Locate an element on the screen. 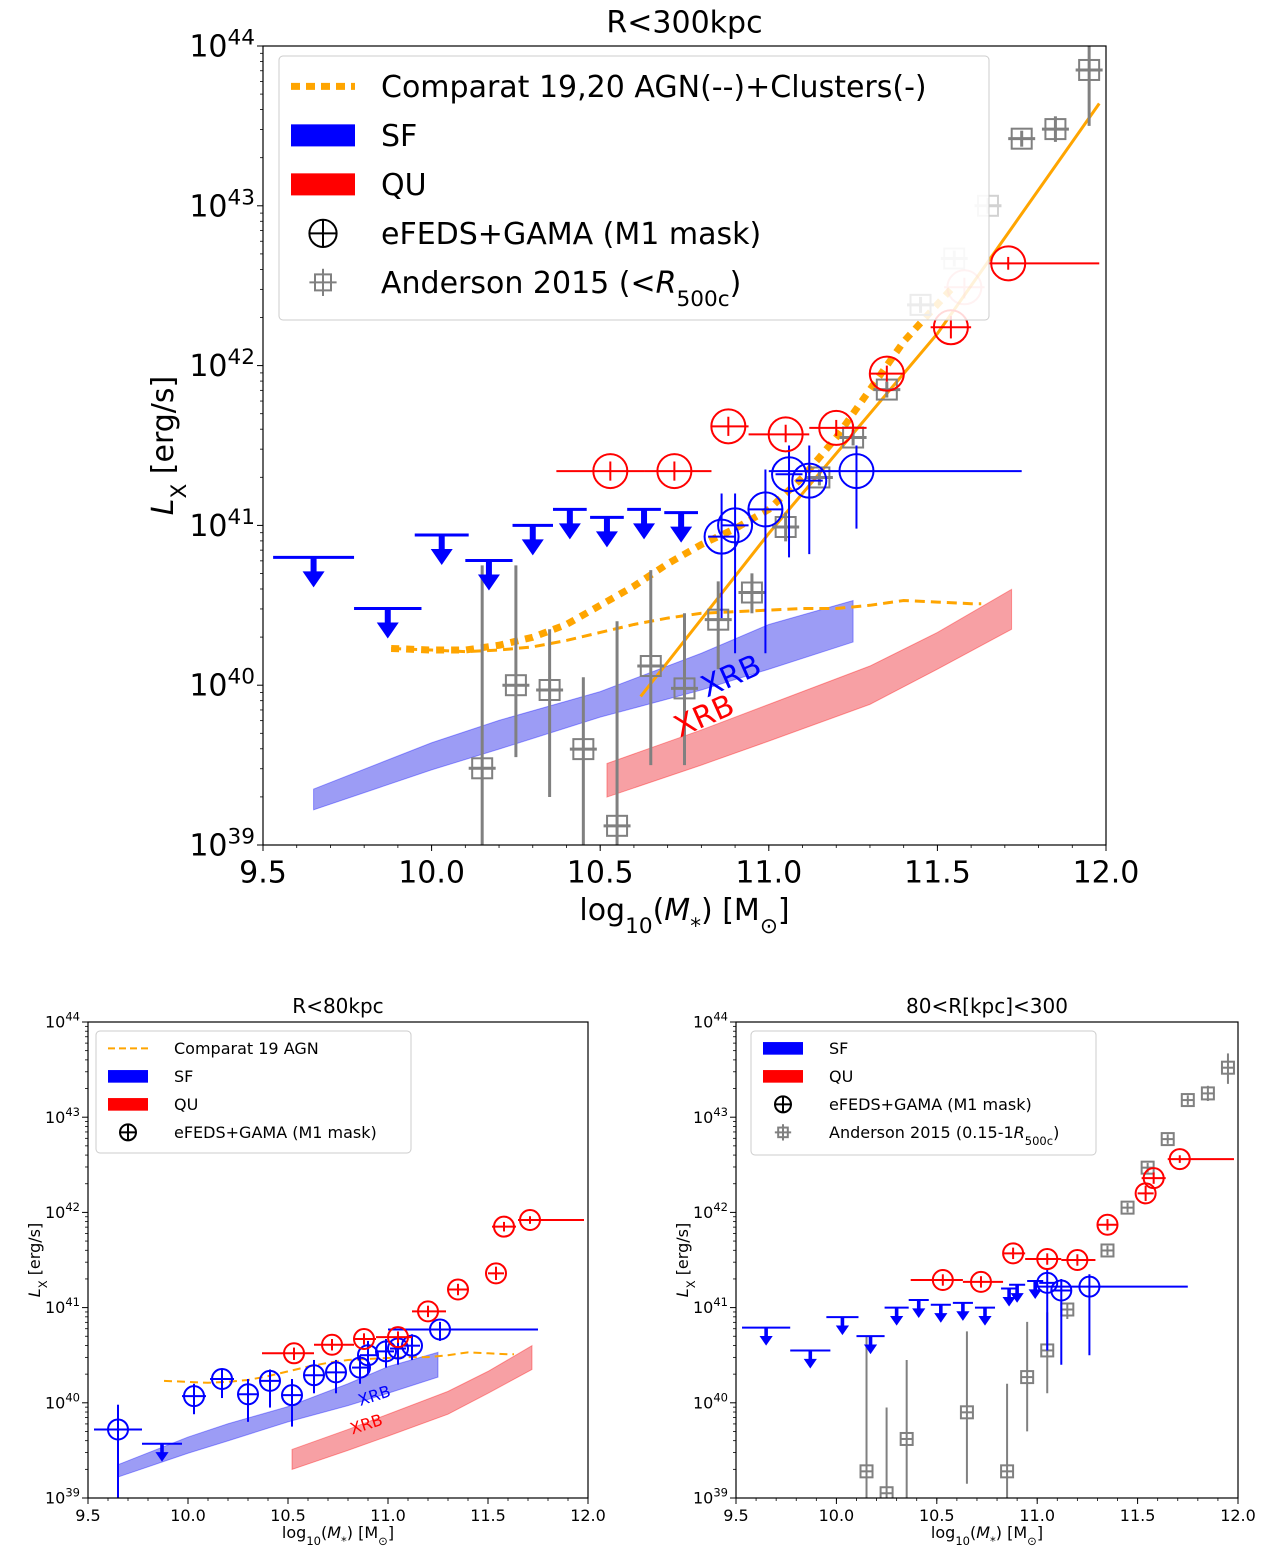 This screenshot has width=1283, height=1555. legend-item-comparat: Comparat 19,20 AGN(--)+Clusters(-) is located at coordinates (609, 87).